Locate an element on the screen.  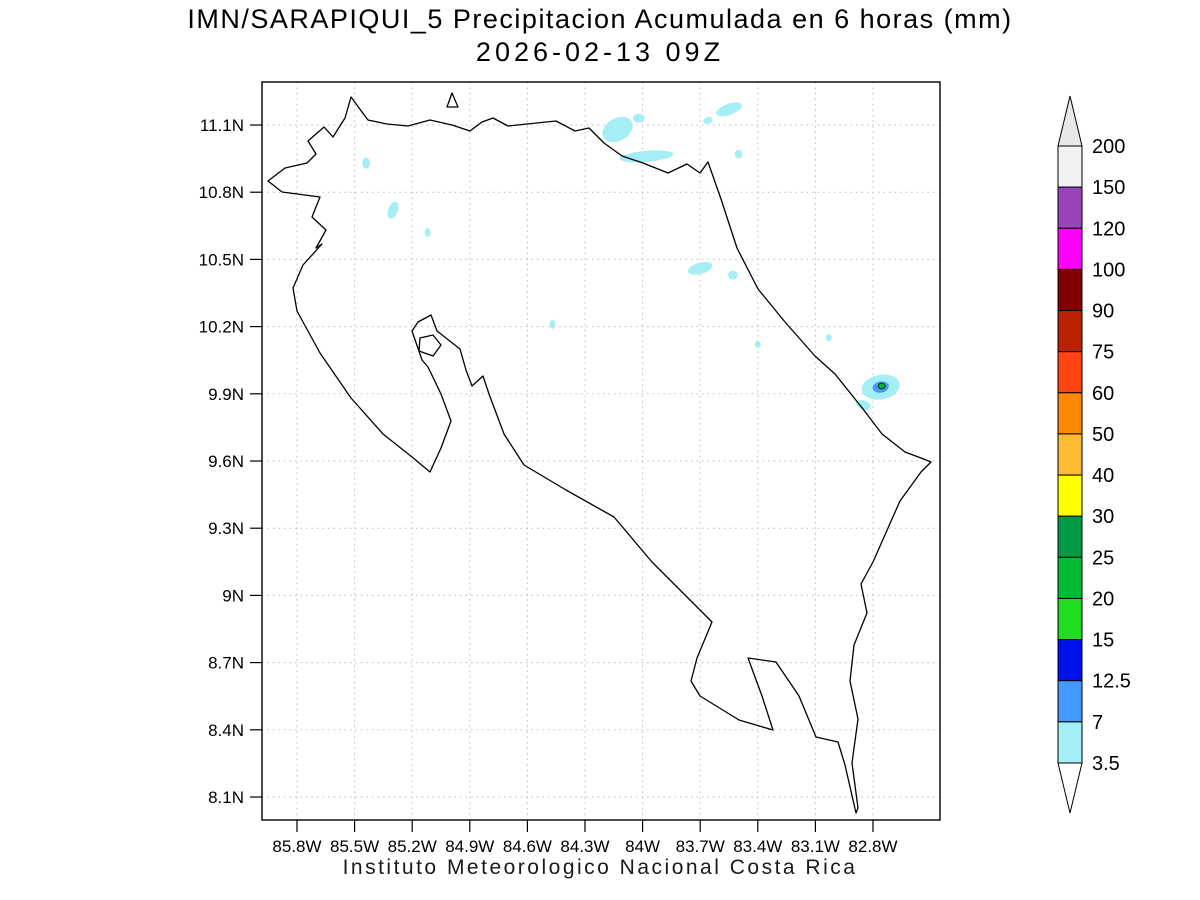
colorbar-arrow-top is located at coordinates (1070, 121).